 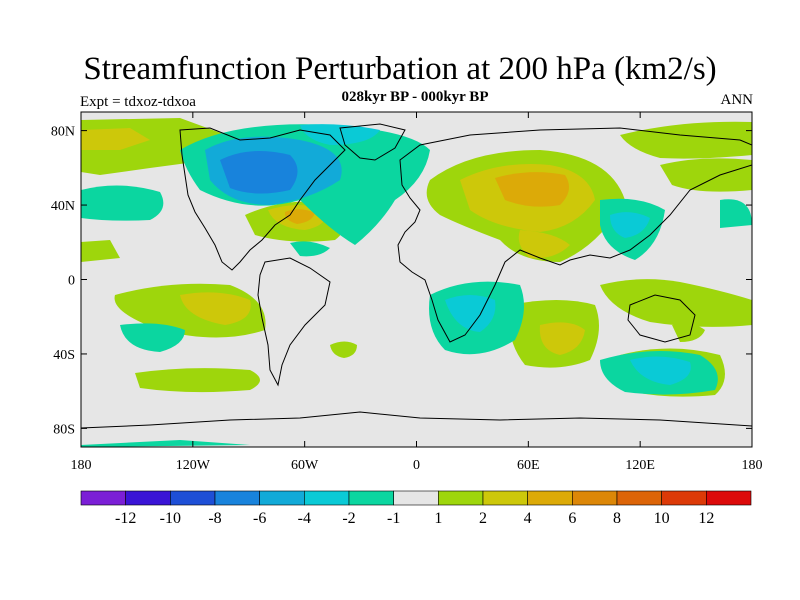 I want to click on lon-tick-label: 60E, so click(x=528, y=465).